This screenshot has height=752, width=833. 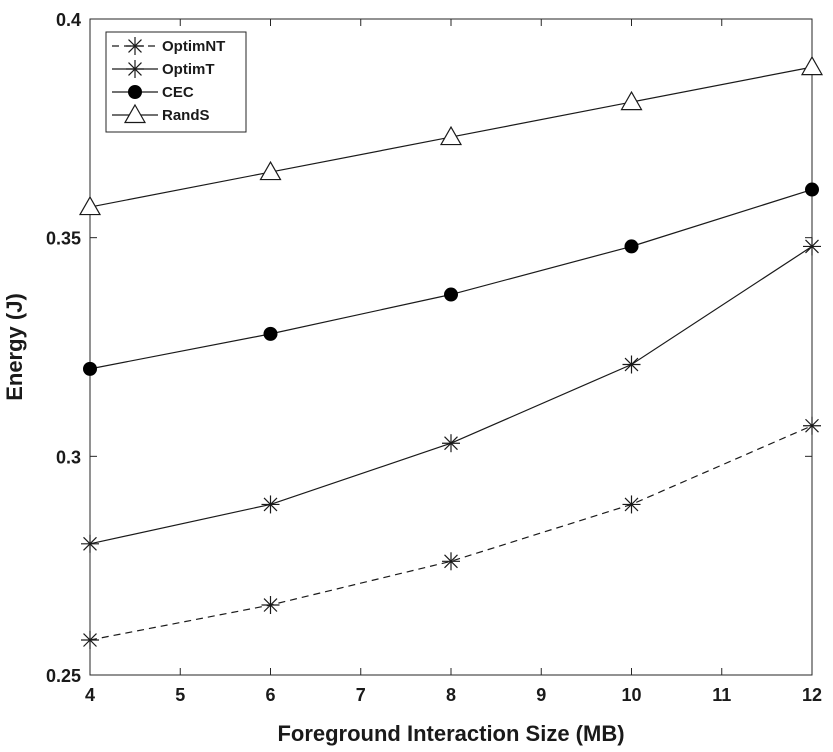 What do you see at coordinates (180, 695) in the screenshot?
I see `x-tick-label: 5` at bounding box center [180, 695].